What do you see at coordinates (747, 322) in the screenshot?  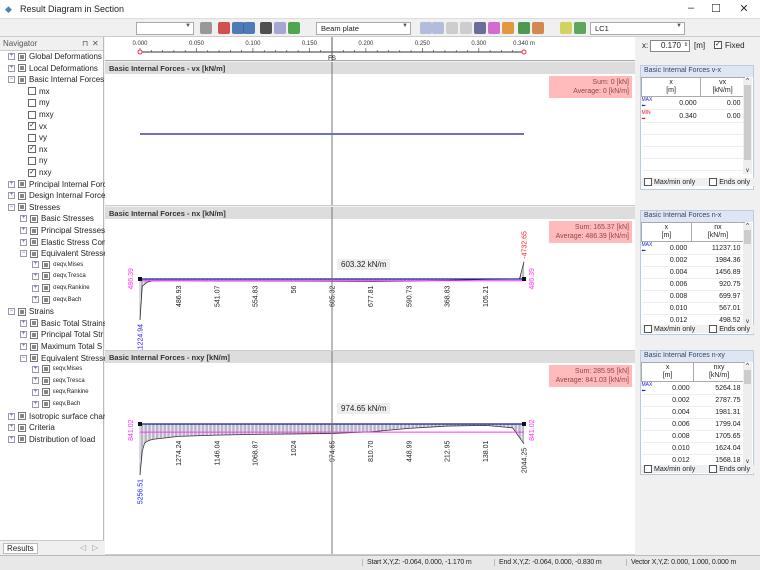 I see `scroll-down-icon: v` at bounding box center [747, 322].